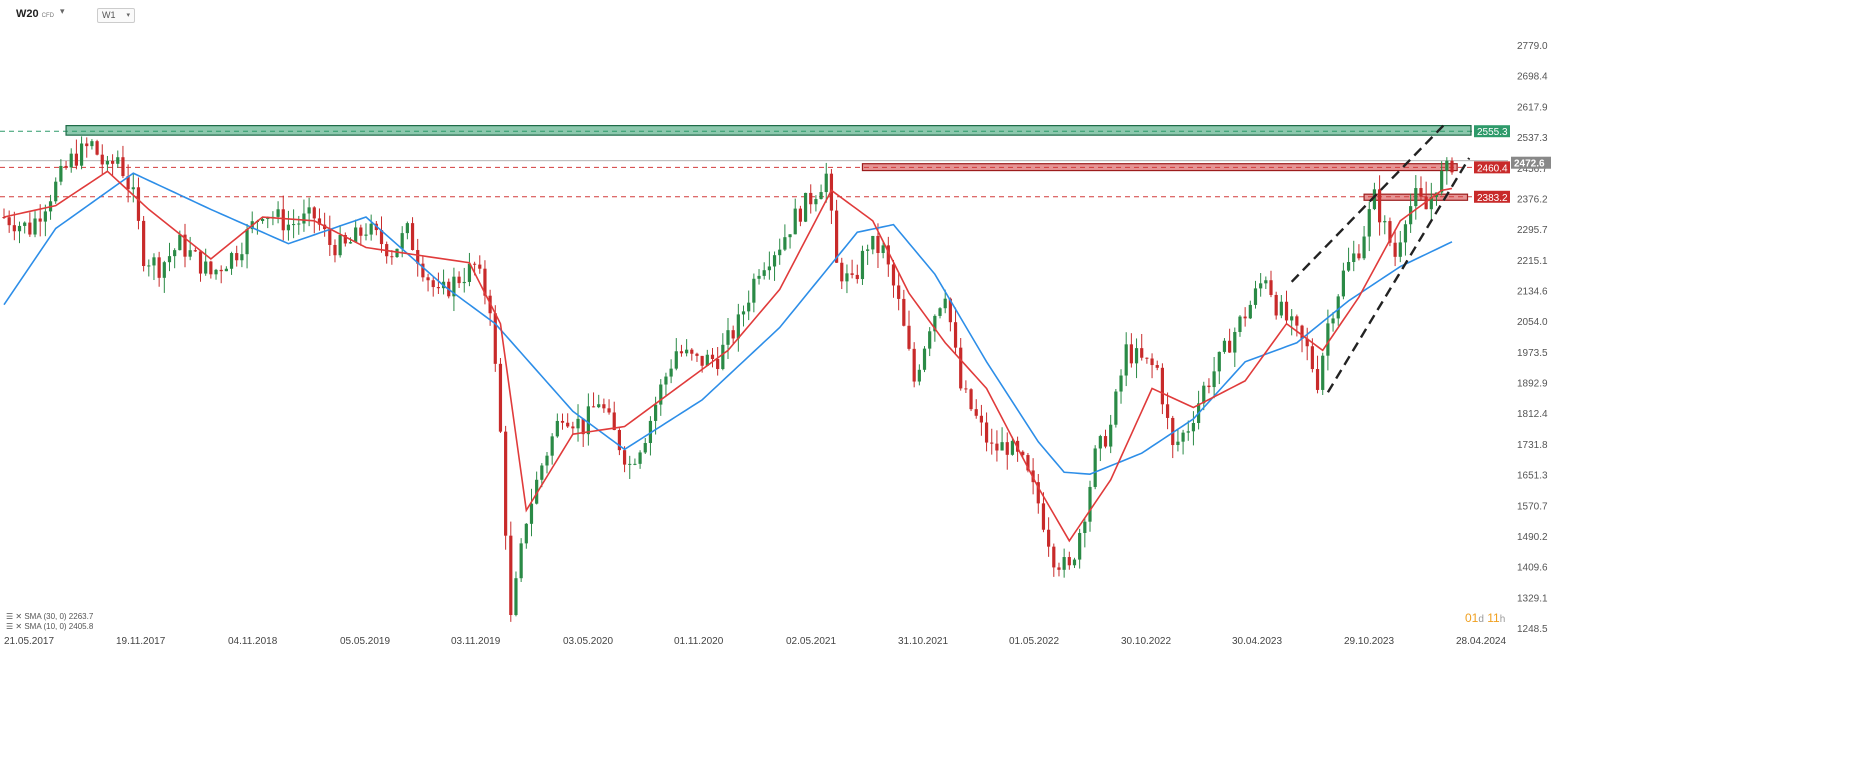 This screenshot has width=1866, height=779. I want to click on symbol-selector: W20 CFD, so click(35, 14).